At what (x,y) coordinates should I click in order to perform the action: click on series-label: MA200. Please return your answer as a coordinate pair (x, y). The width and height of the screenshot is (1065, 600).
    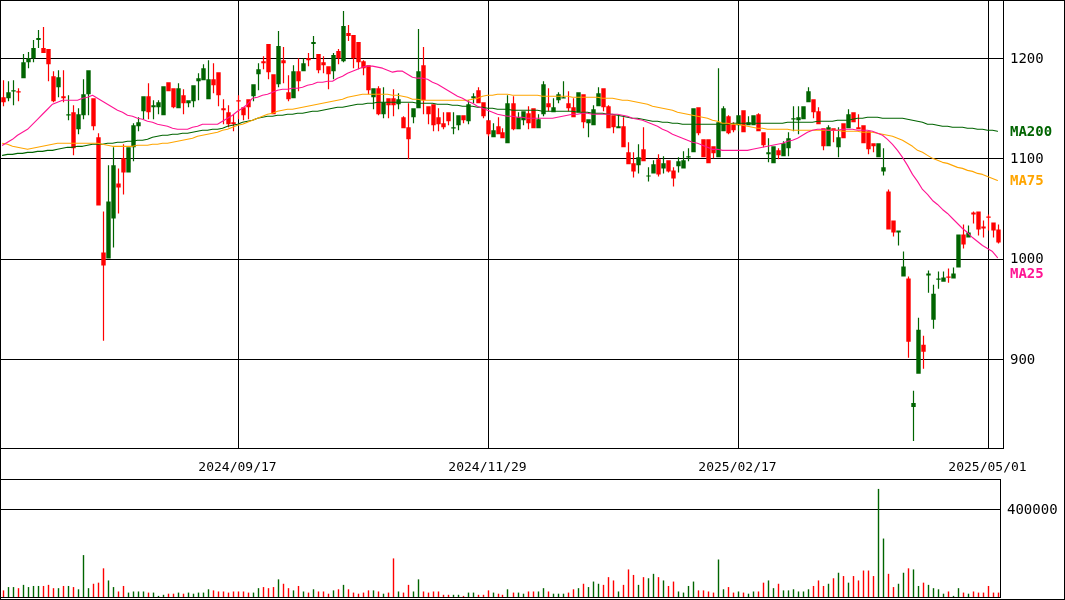
    Looking at the image, I should click on (1031, 131).